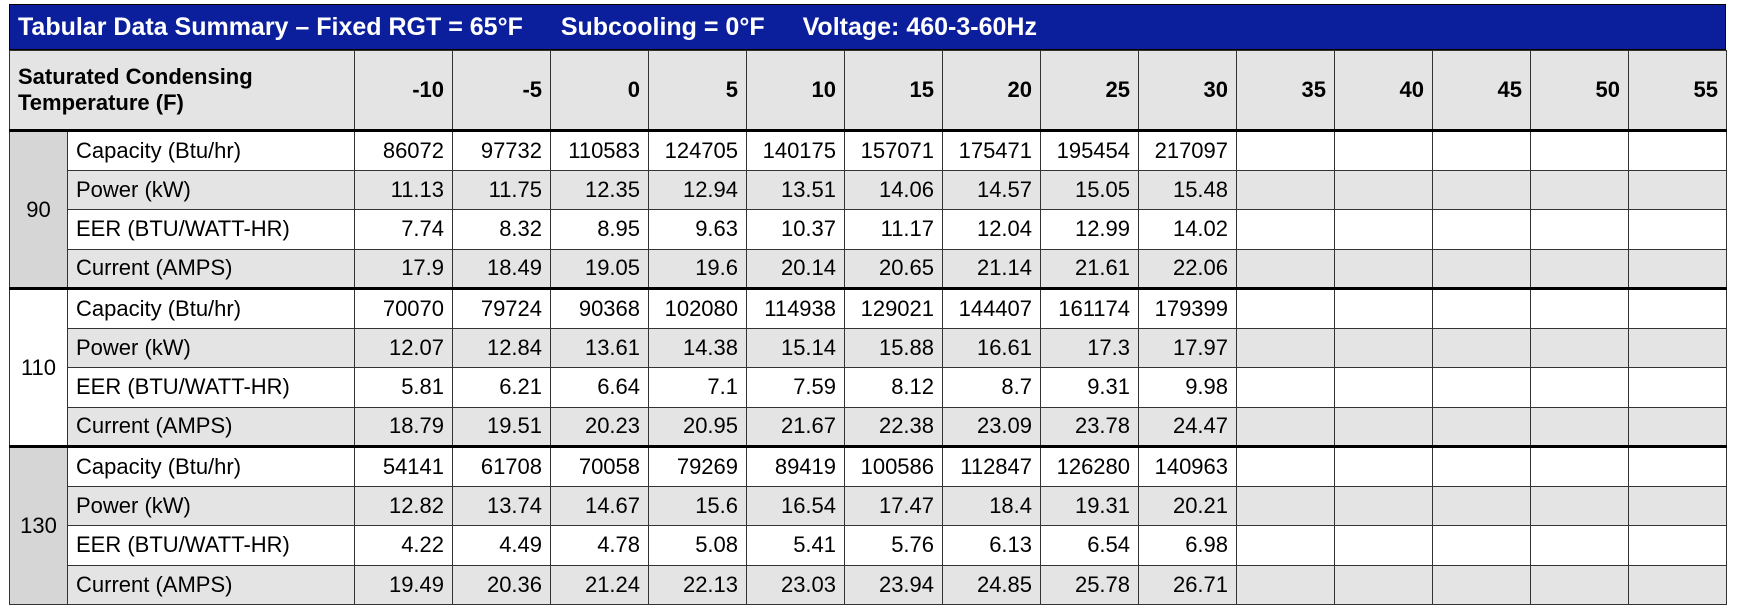  What do you see at coordinates (698, 426) in the screenshot?
I see `value-cell: 20.95` at bounding box center [698, 426].